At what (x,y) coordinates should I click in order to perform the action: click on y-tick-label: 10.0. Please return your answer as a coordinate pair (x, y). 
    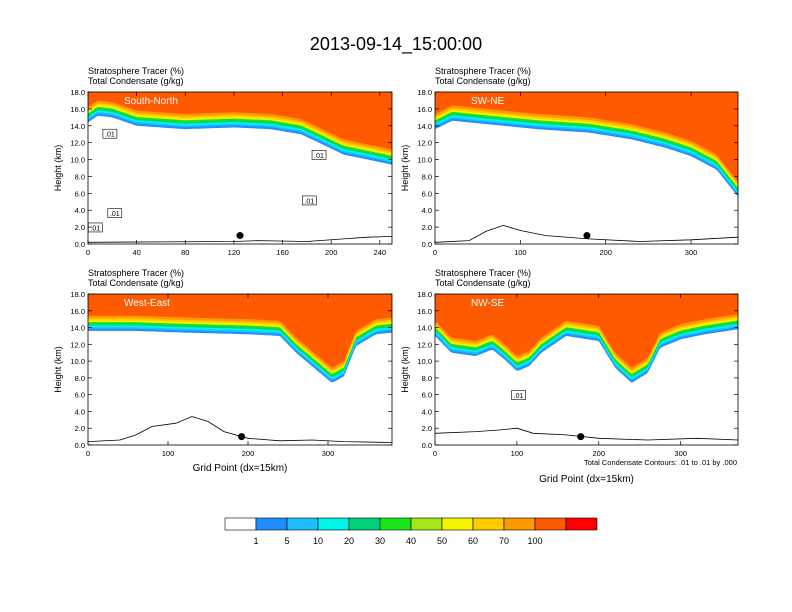
    Looking at the image, I should click on (424, 160).